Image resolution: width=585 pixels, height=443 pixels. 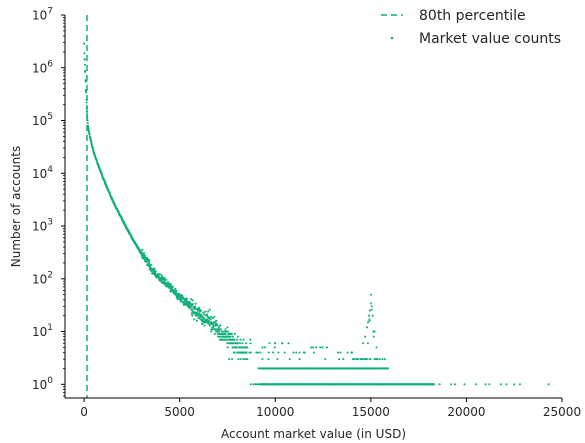 What do you see at coordinates (179, 412) in the screenshot?
I see `x-tick-label: 5000` at bounding box center [179, 412].